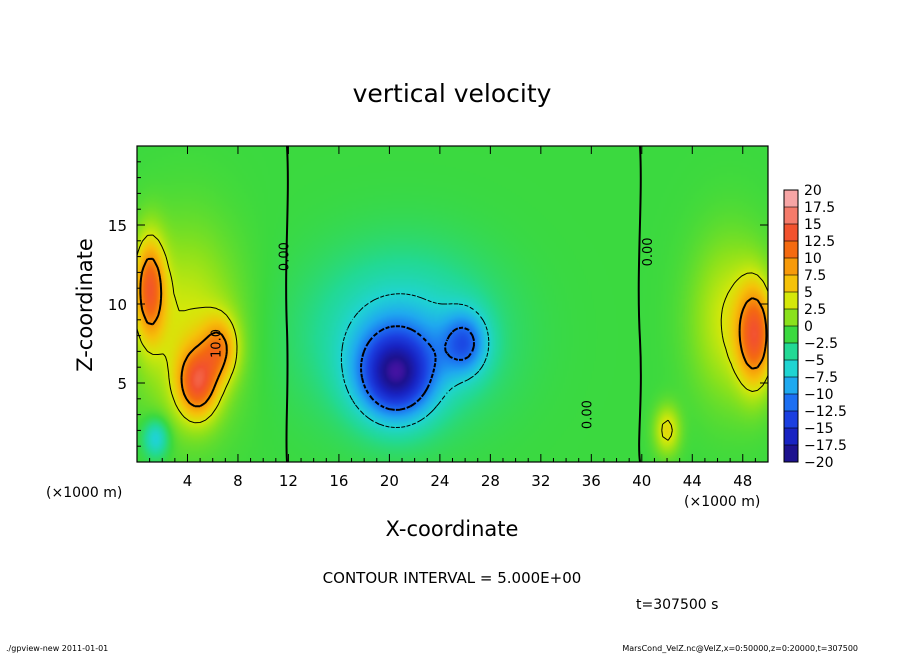 The height and width of the screenshot is (654, 904). What do you see at coordinates (808, 293) in the screenshot?
I see `colorbar-label: 5` at bounding box center [808, 293].